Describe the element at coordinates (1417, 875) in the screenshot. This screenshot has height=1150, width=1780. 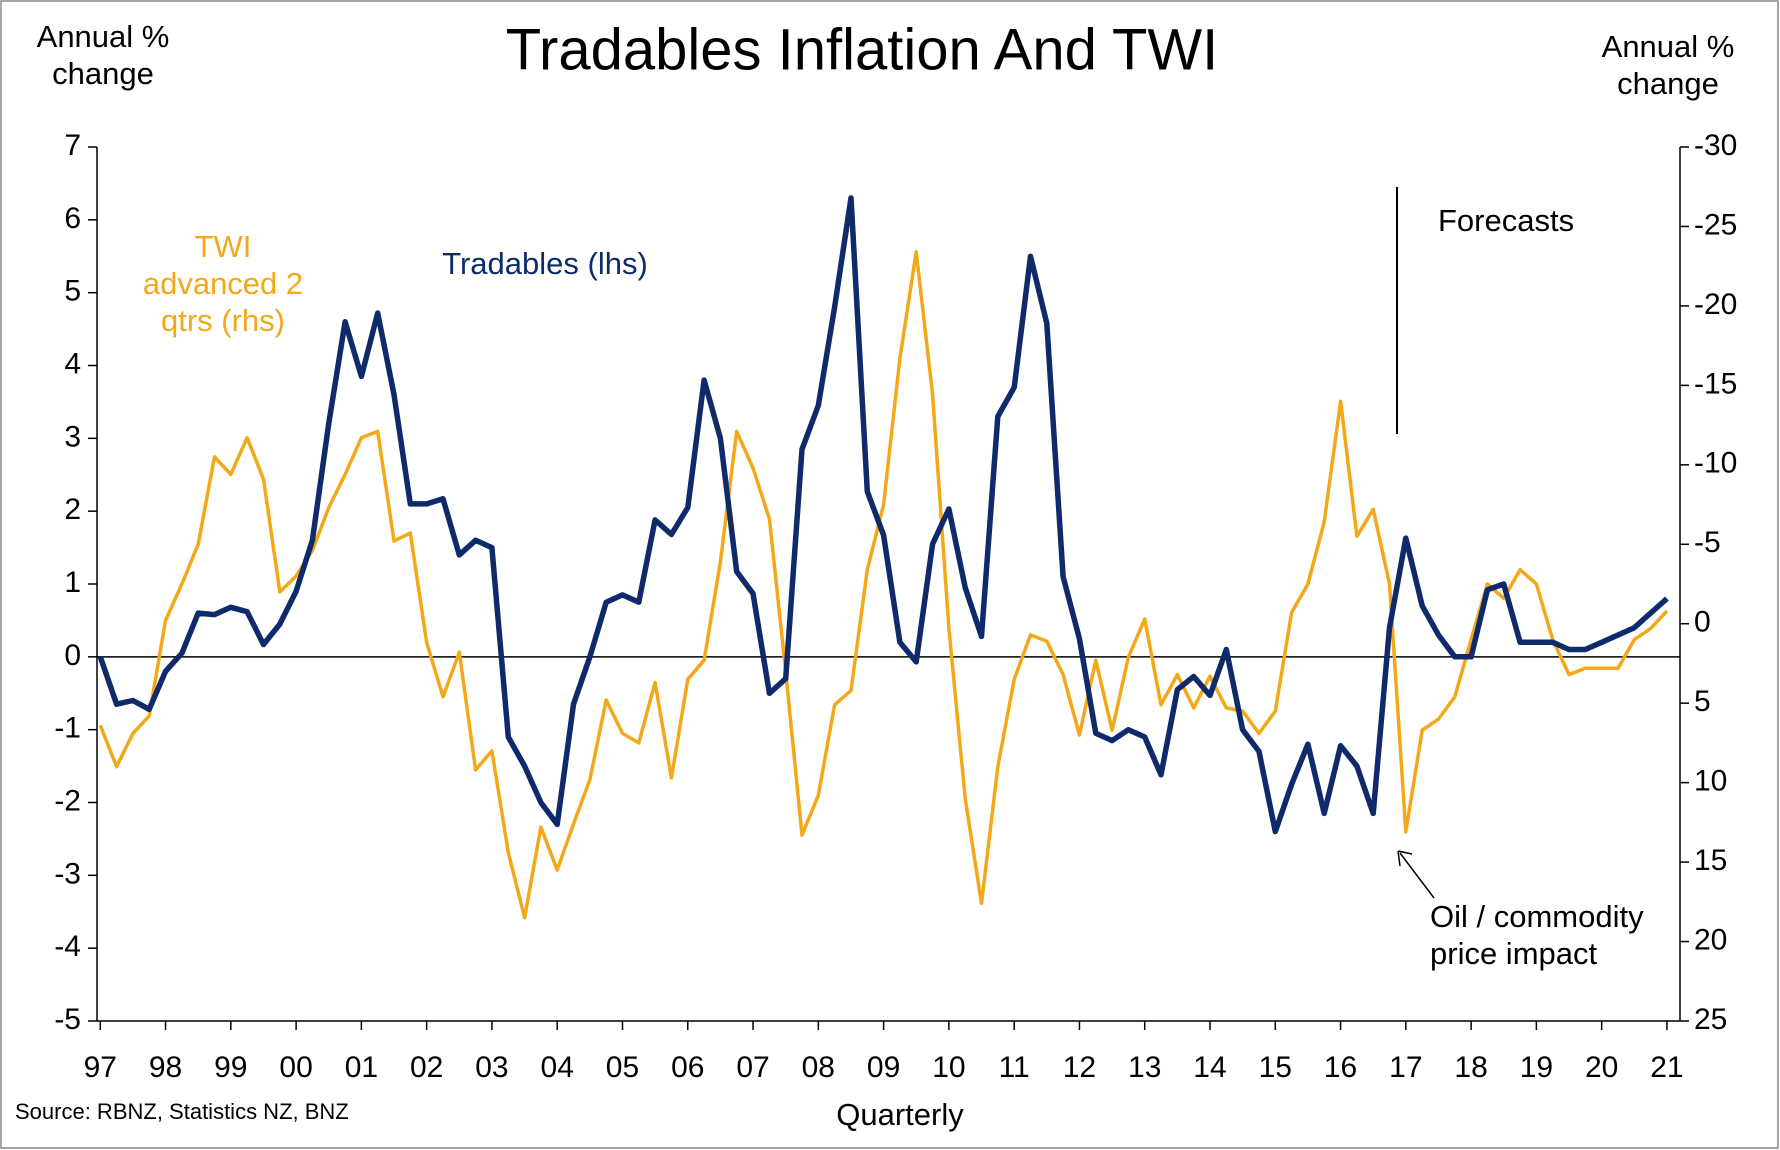
I see `annotation-arrow` at that location.